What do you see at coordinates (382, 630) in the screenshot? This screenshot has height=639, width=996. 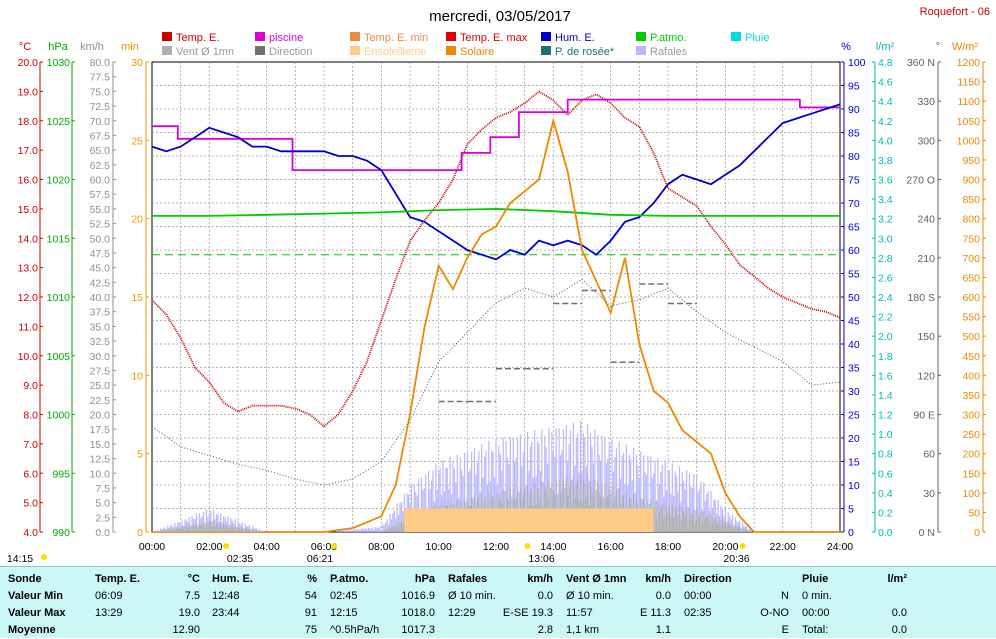 I see `stats-patmo-row: ^0.5hPa/h 1017.3` at bounding box center [382, 630].